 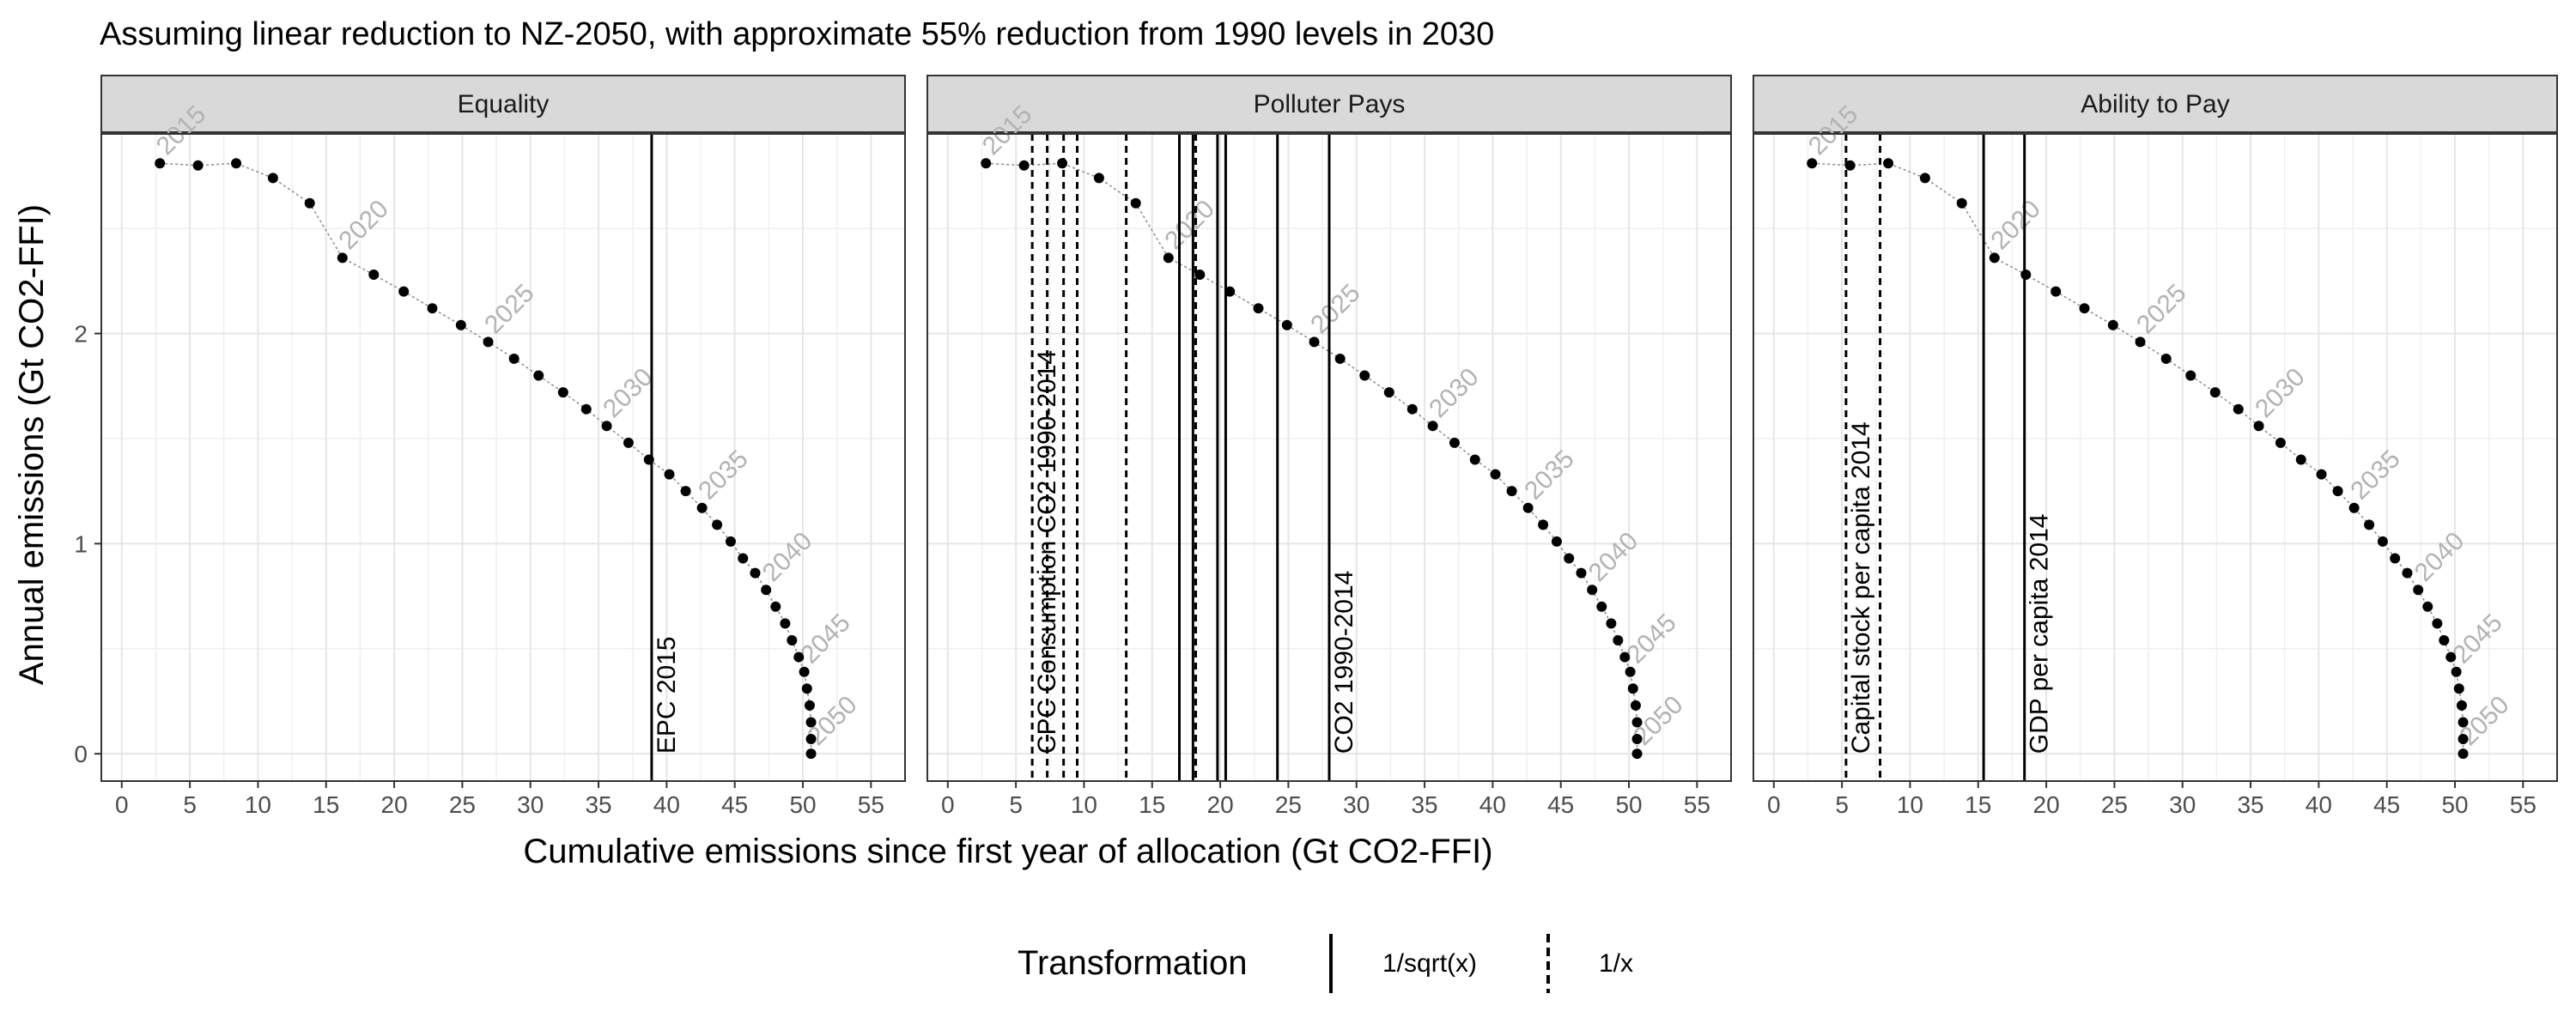 What do you see at coordinates (81, 334) in the screenshot?
I see `y-tick-label: 2` at bounding box center [81, 334].